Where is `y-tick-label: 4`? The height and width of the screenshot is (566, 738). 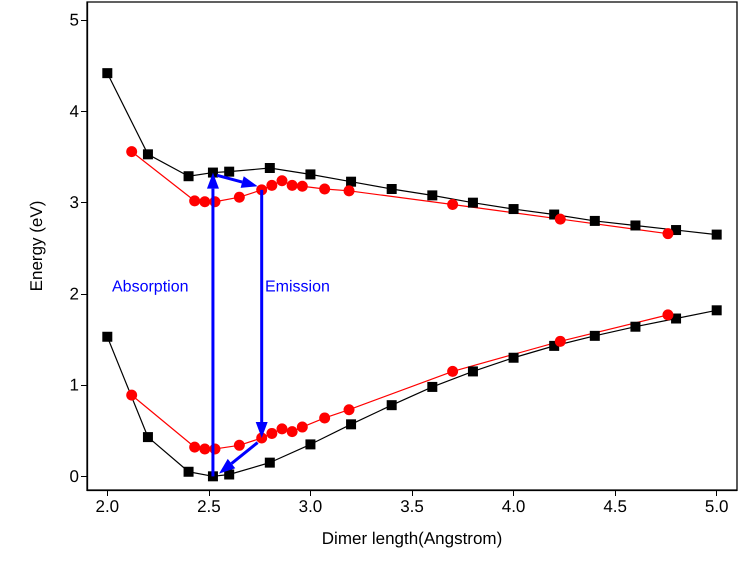
y-tick-label: 4 is located at coordinates (74, 111).